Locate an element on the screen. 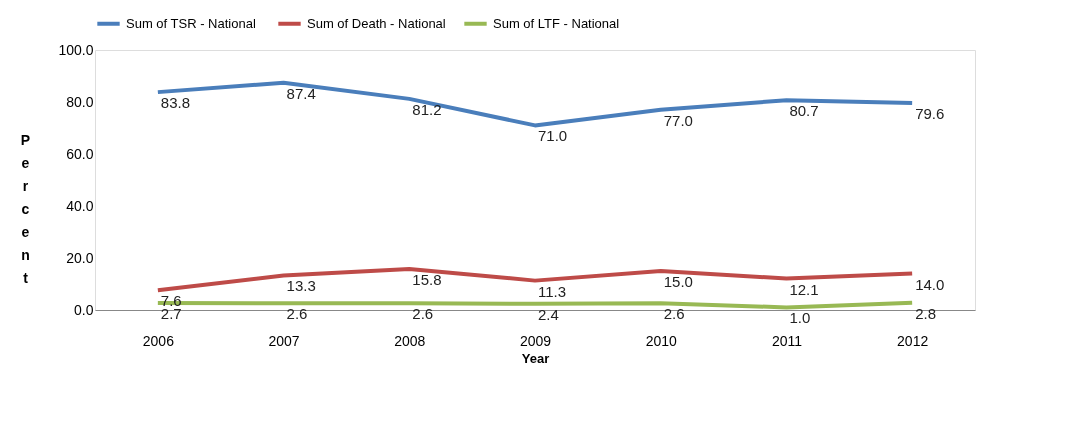 This screenshot has width=1085, height=448. data-label: 11.3 is located at coordinates (552, 291).